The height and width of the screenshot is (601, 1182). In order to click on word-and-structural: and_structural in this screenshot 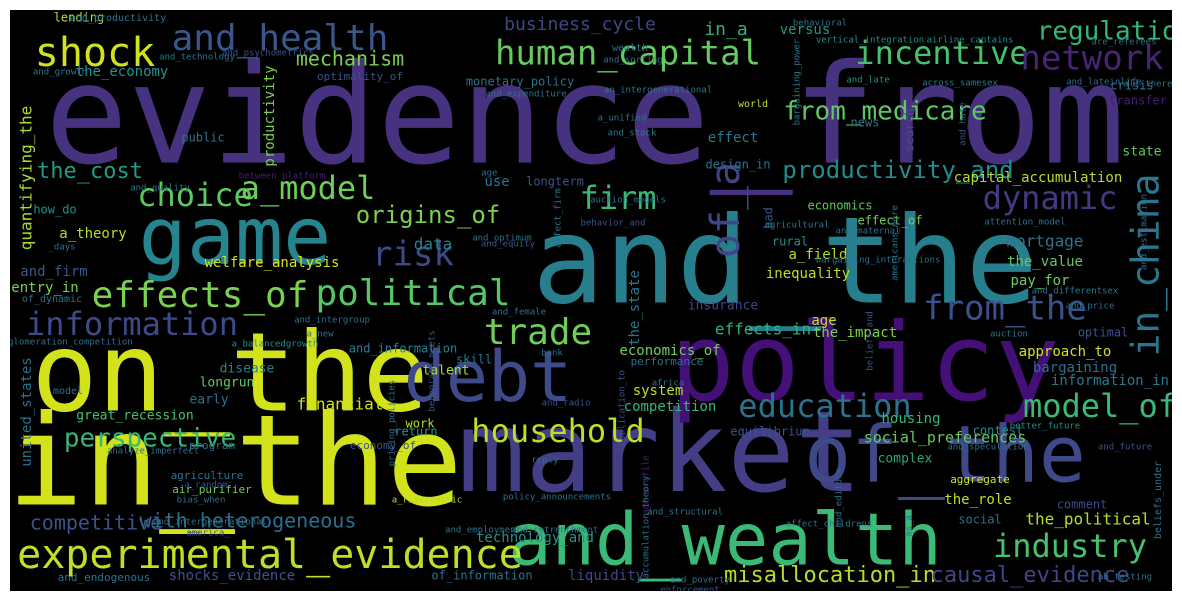, I will do `click(685, 513)`.